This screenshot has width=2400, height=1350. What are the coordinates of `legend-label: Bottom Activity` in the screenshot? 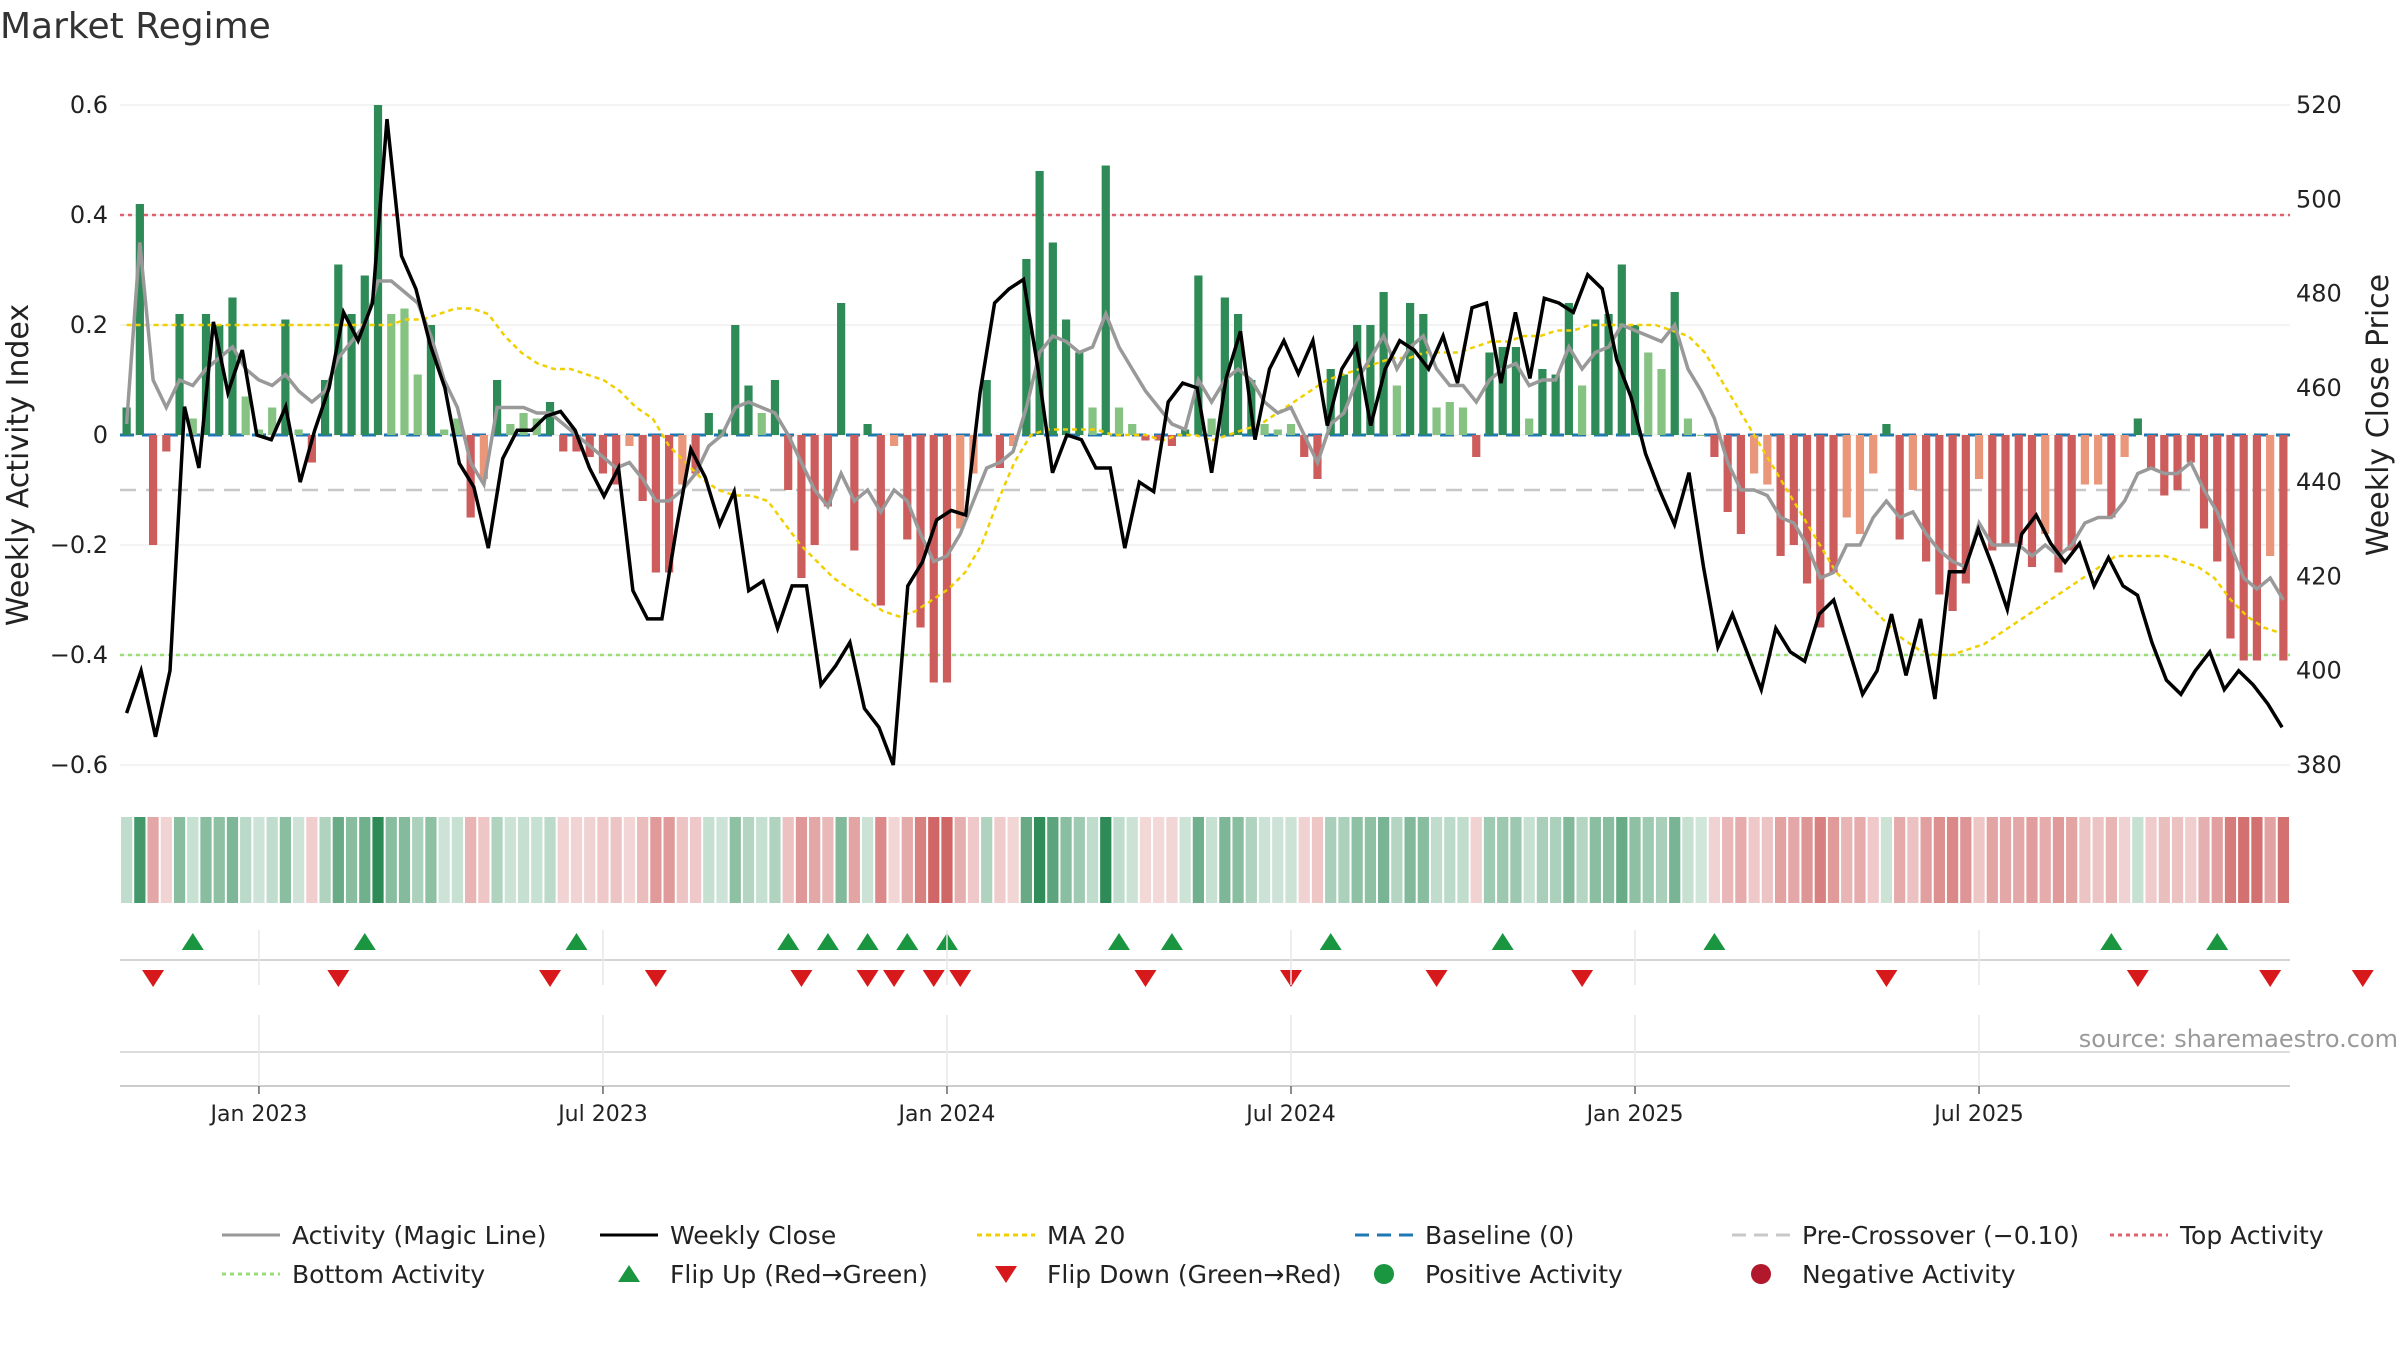 It's located at (388, 1274).